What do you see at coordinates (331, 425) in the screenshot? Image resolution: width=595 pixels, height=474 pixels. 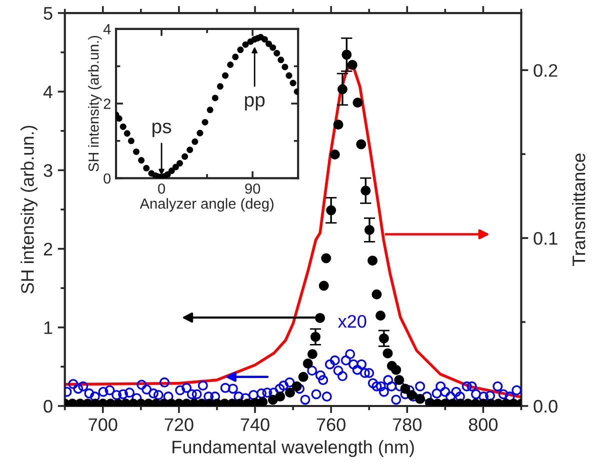 I see `x-tick-label: 760` at bounding box center [331, 425].